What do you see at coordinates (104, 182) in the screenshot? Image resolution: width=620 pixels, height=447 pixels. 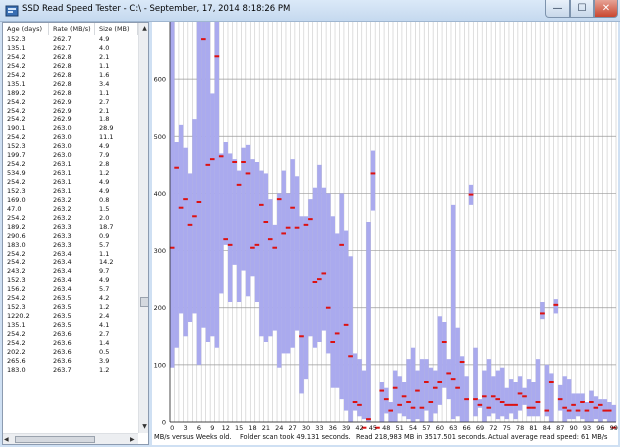 I see `cell-size: 4.9` at bounding box center [104, 182].